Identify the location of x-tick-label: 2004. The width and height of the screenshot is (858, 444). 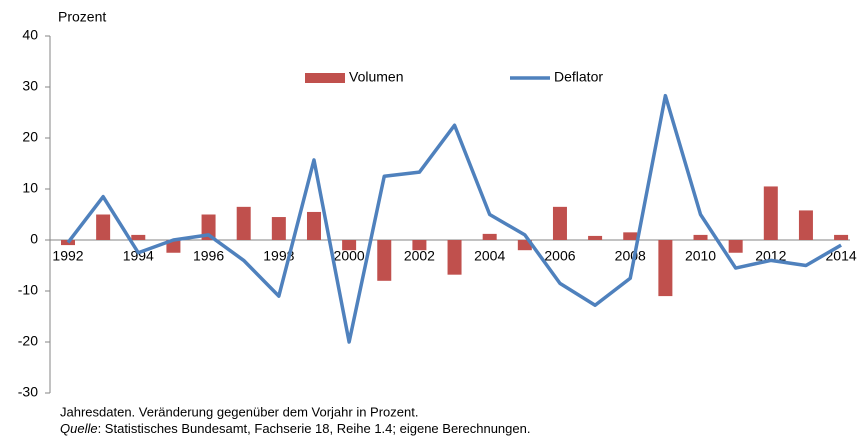
(489, 256).